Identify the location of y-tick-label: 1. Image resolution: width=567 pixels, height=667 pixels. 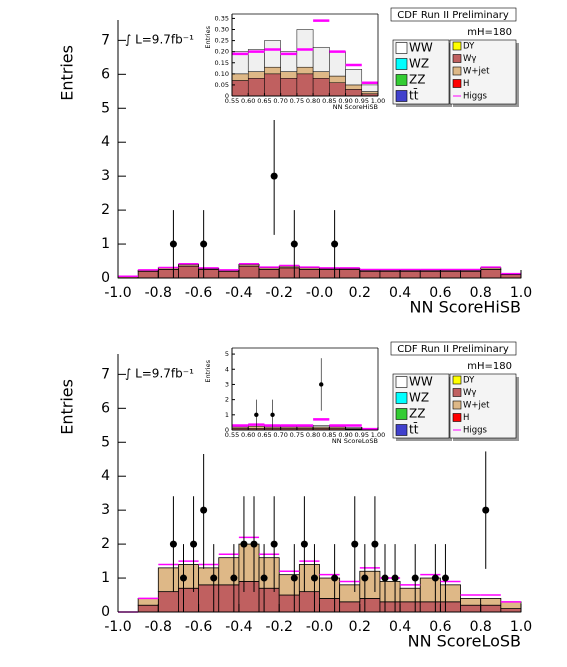
(105, 578).